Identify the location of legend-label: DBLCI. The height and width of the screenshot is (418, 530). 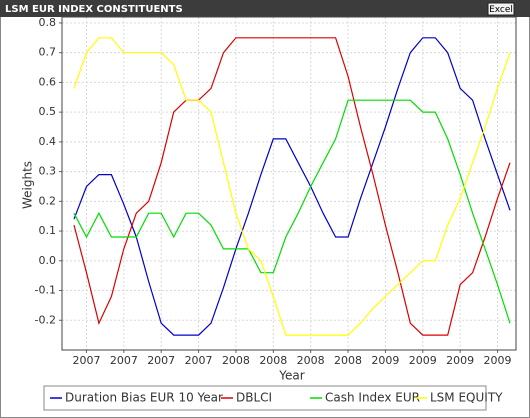
(254, 398).